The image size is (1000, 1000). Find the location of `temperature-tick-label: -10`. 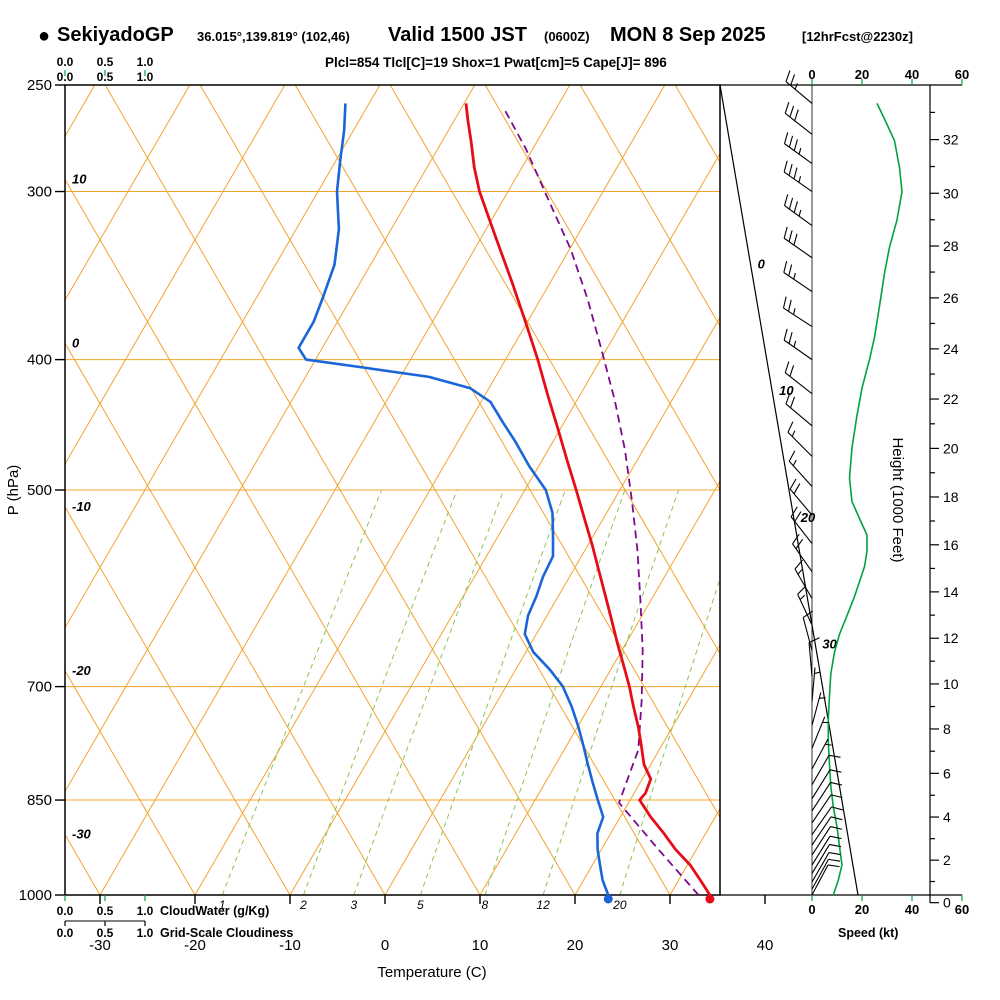

temperature-tick-label: -10 is located at coordinates (290, 945).